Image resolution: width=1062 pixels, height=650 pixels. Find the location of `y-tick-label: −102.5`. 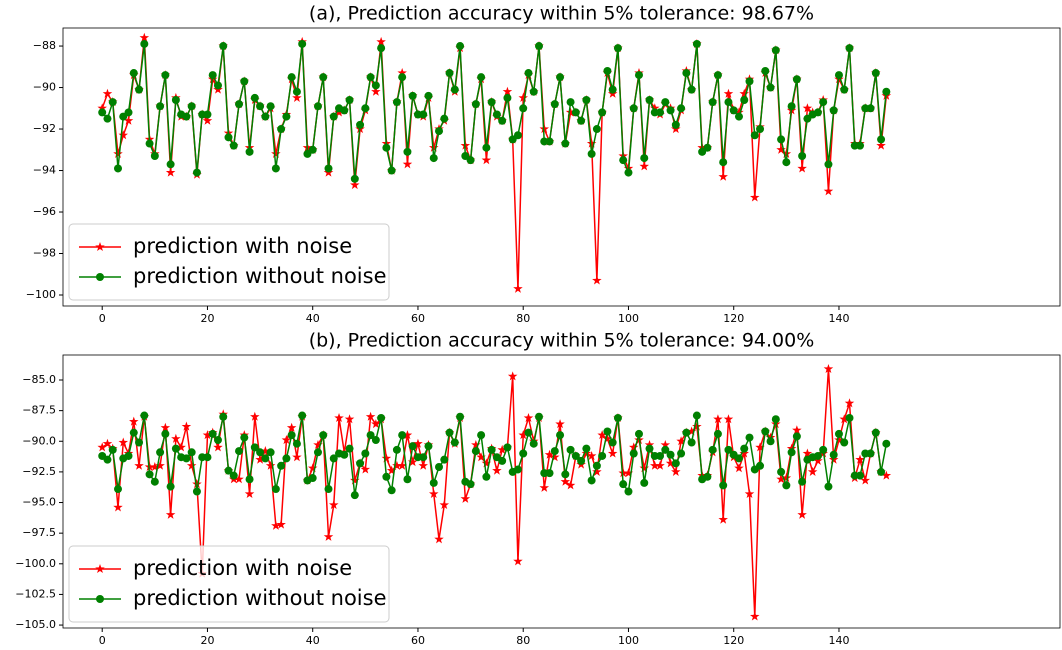

y-tick-label: −102.5 is located at coordinates (35, 593).